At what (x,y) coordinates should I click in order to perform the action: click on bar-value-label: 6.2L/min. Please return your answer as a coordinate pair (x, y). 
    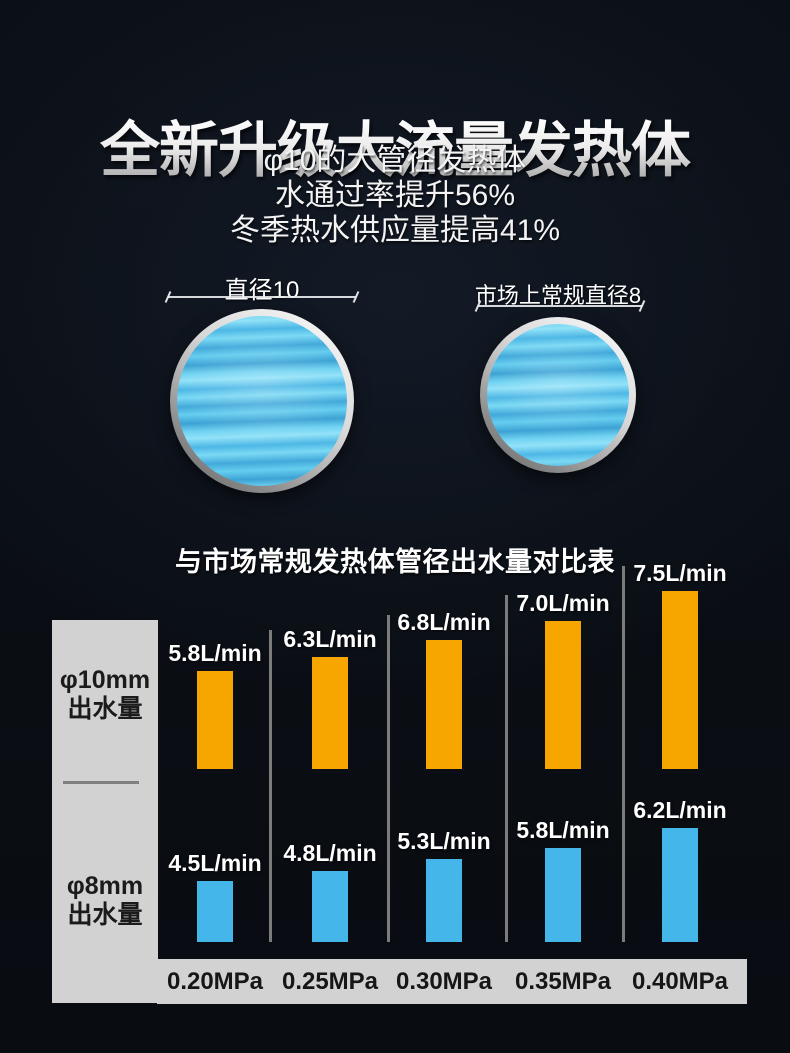
    Looking at the image, I should click on (680, 810).